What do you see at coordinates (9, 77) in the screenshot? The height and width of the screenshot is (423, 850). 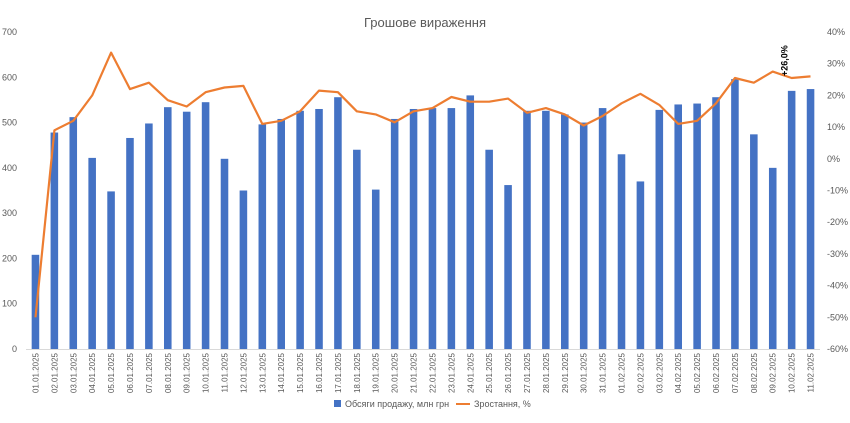 I see `left-axis-tick-label: 600` at bounding box center [9, 77].